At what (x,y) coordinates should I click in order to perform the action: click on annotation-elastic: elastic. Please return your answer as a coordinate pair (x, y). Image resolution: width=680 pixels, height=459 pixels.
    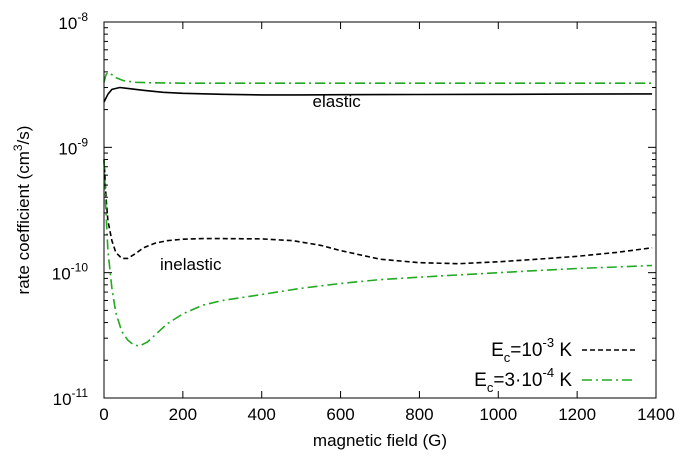
    Looking at the image, I should click on (337, 101).